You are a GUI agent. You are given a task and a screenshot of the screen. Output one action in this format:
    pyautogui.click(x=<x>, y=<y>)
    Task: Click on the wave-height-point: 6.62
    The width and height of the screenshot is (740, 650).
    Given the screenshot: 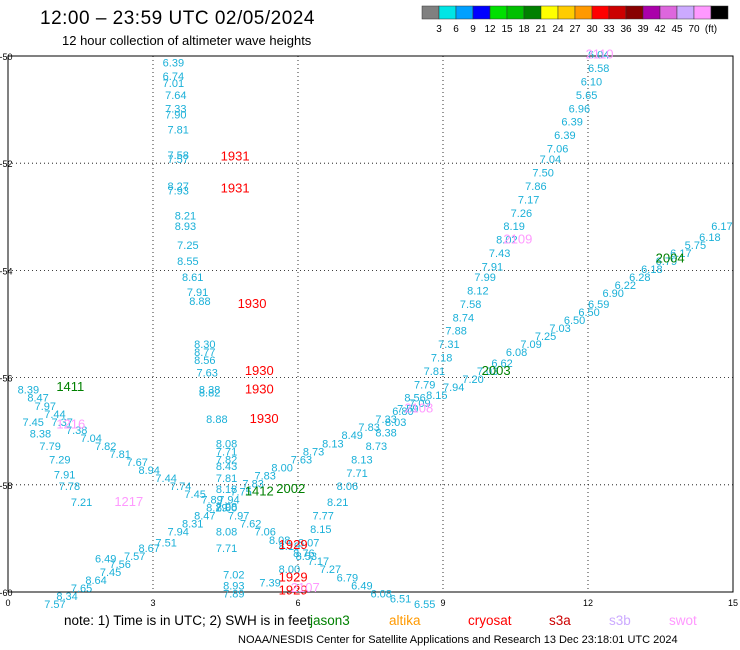 What is the action you would take?
    pyautogui.click(x=501, y=364)
    